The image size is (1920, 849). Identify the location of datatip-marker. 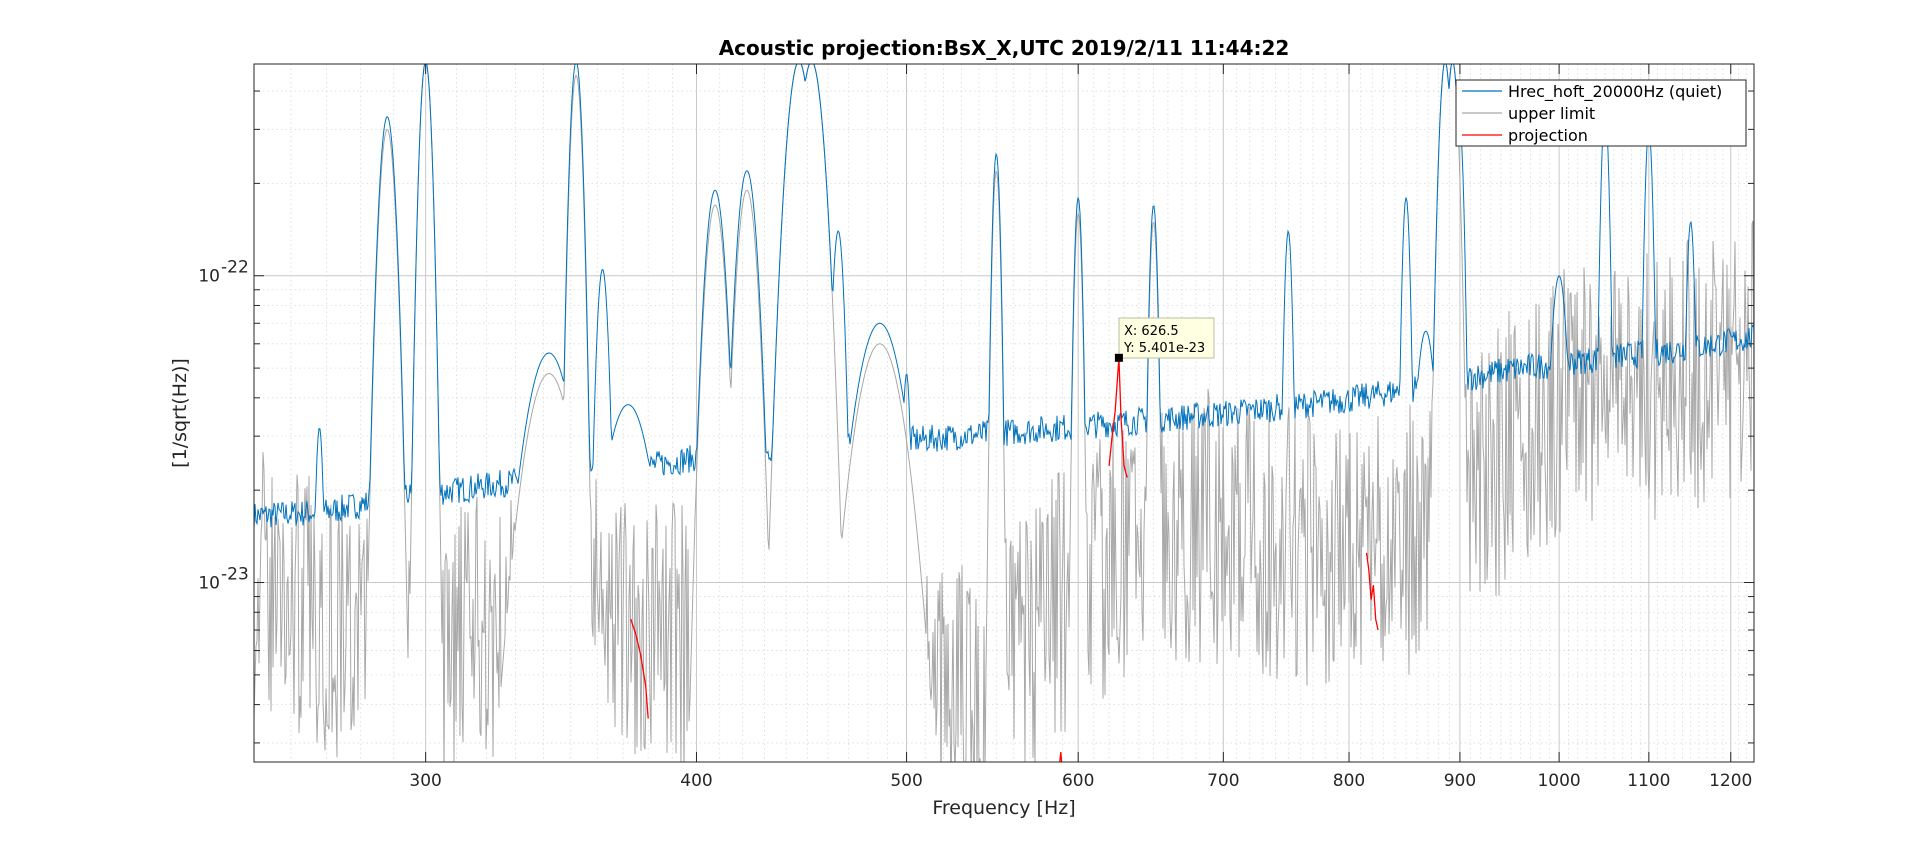
(1118, 357).